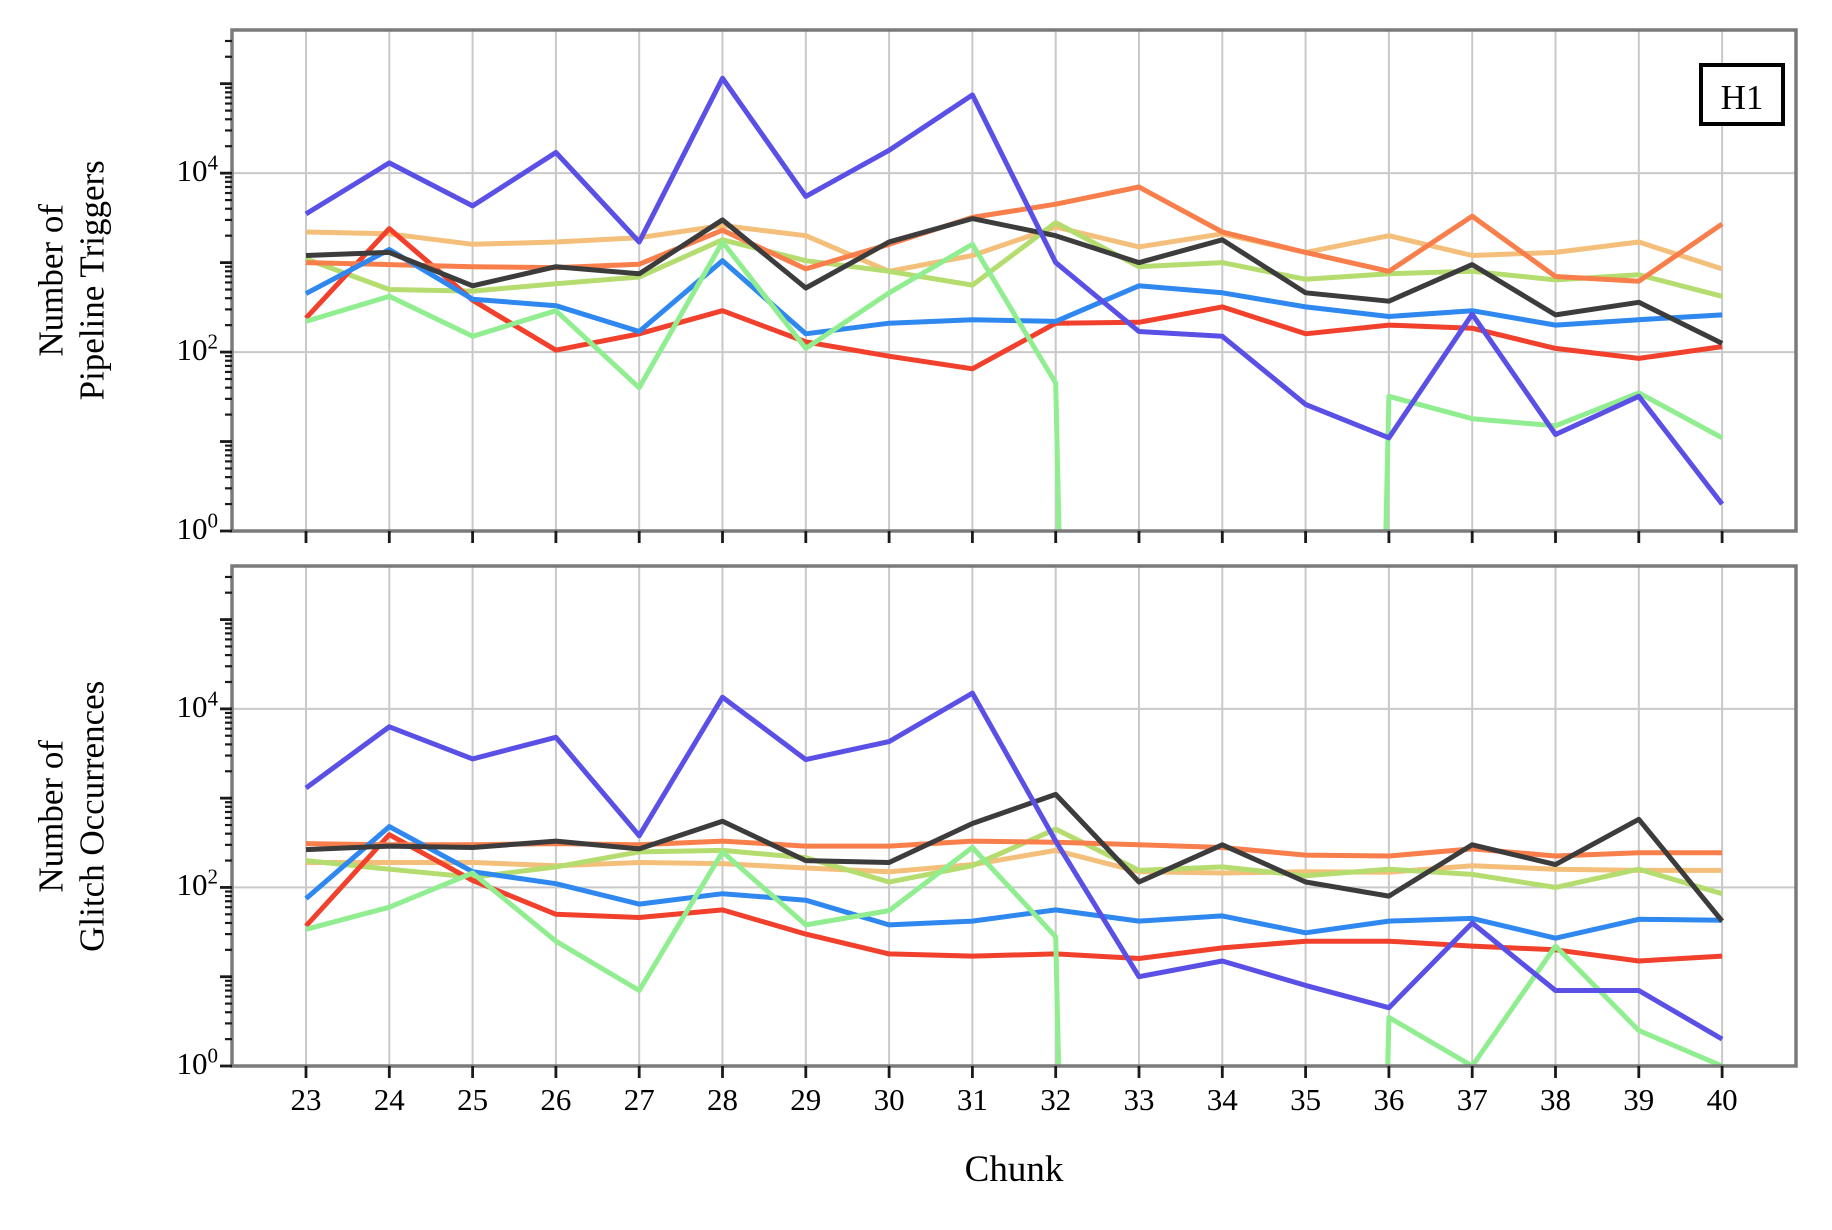 This screenshot has height=1230, width=1832. I want to click on x-tick-label: 26, so click(556, 1099).